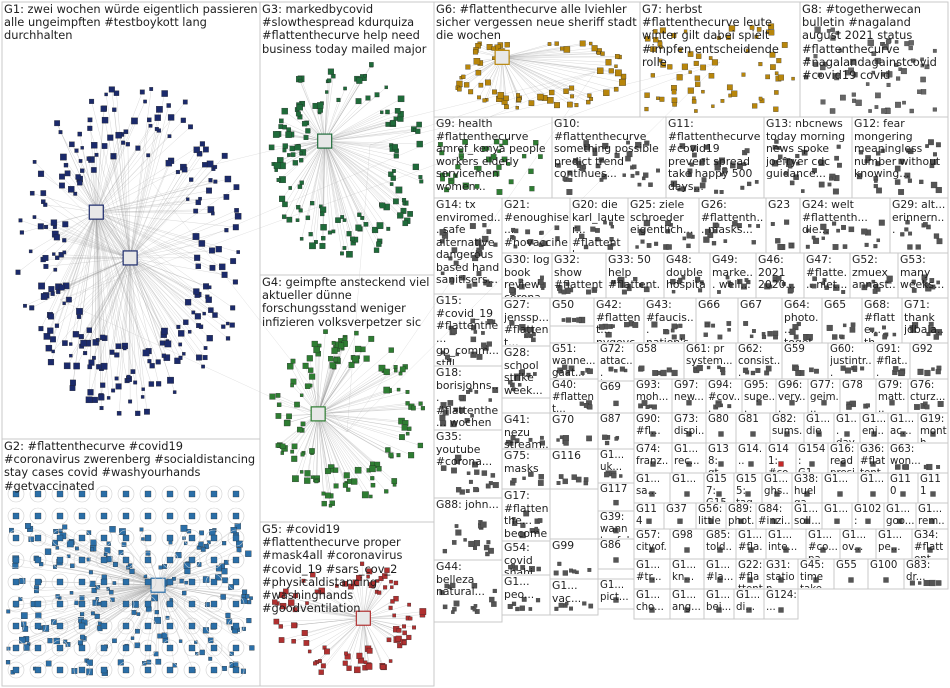 Image resolution: width=950 pixels, height=688 pixels. I want to click on group-77: G87, so click(616, 431).